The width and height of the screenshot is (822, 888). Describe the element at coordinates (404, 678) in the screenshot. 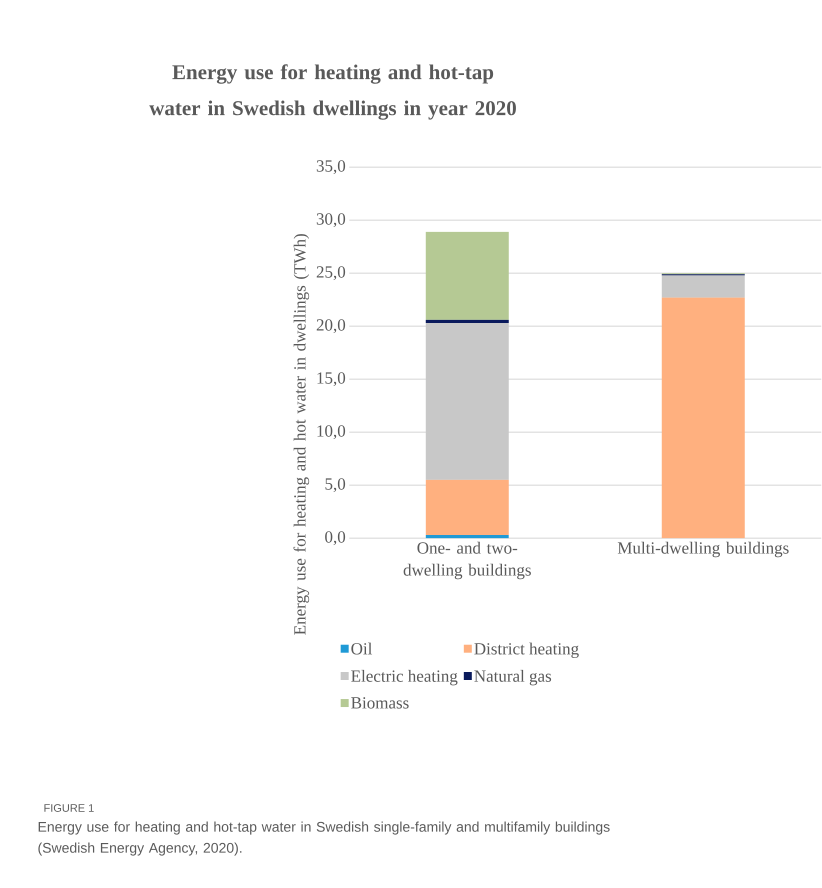

I see `legend-label: Electric heating` at that location.